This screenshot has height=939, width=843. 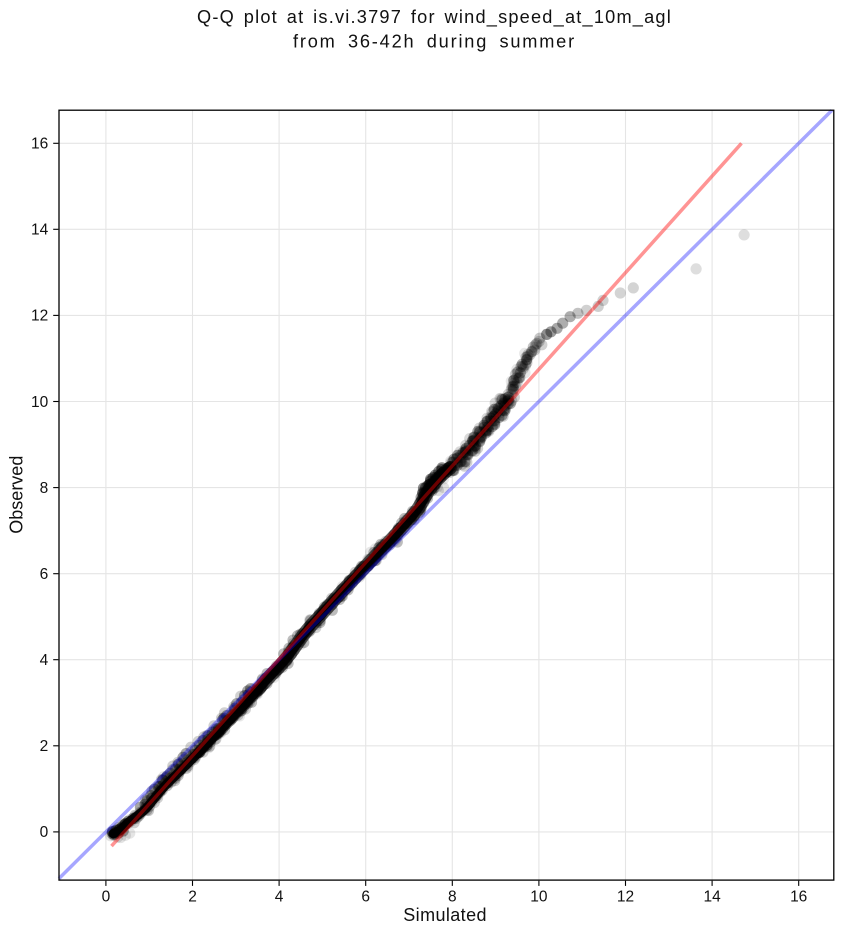 I want to click on svg-text: Simulated, so click(x=445, y=915).